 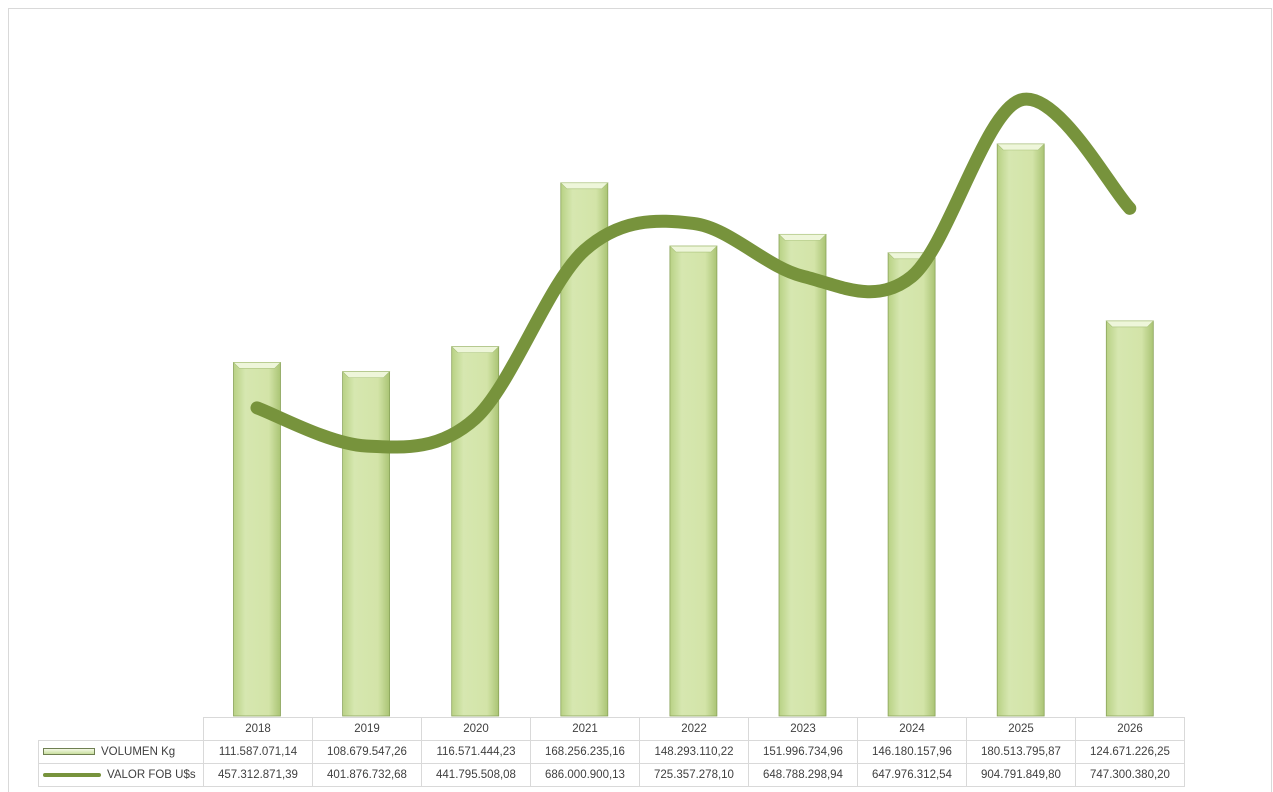 What do you see at coordinates (367, 752) in the screenshot?
I see `volumen-value: 108.679.547,26` at bounding box center [367, 752].